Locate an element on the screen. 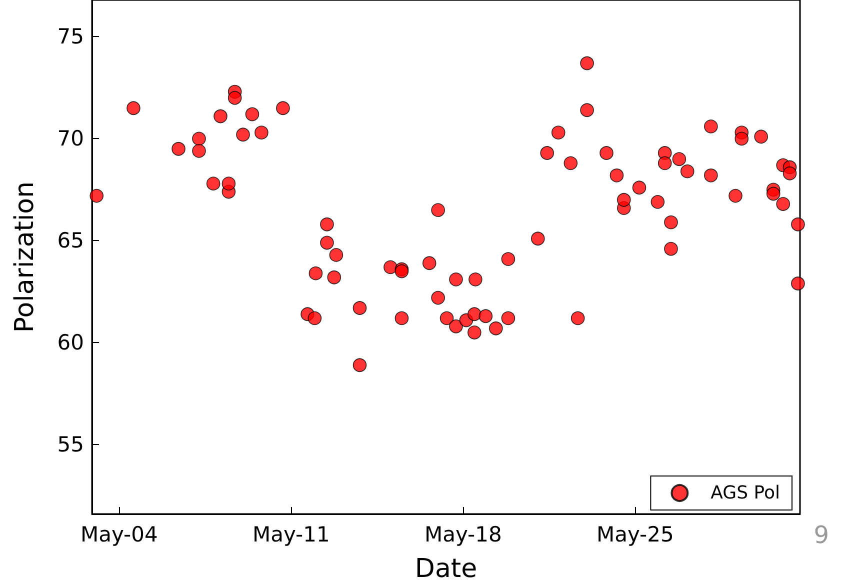 This screenshot has height=587, width=841. x-tick-label: May-18 is located at coordinates (463, 534).